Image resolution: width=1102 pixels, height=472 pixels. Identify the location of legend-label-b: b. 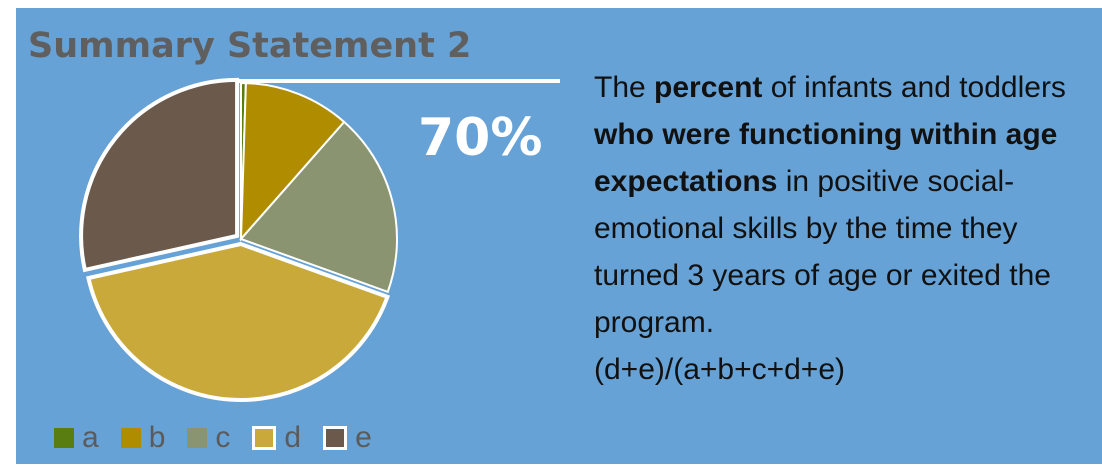
(157, 437).